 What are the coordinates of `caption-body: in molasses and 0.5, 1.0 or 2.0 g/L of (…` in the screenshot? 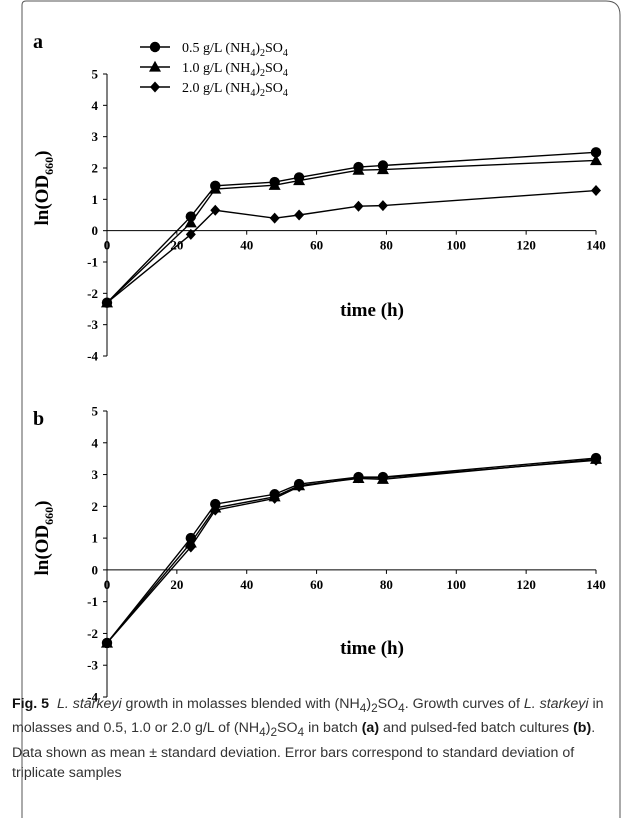 It's located at (308, 716).